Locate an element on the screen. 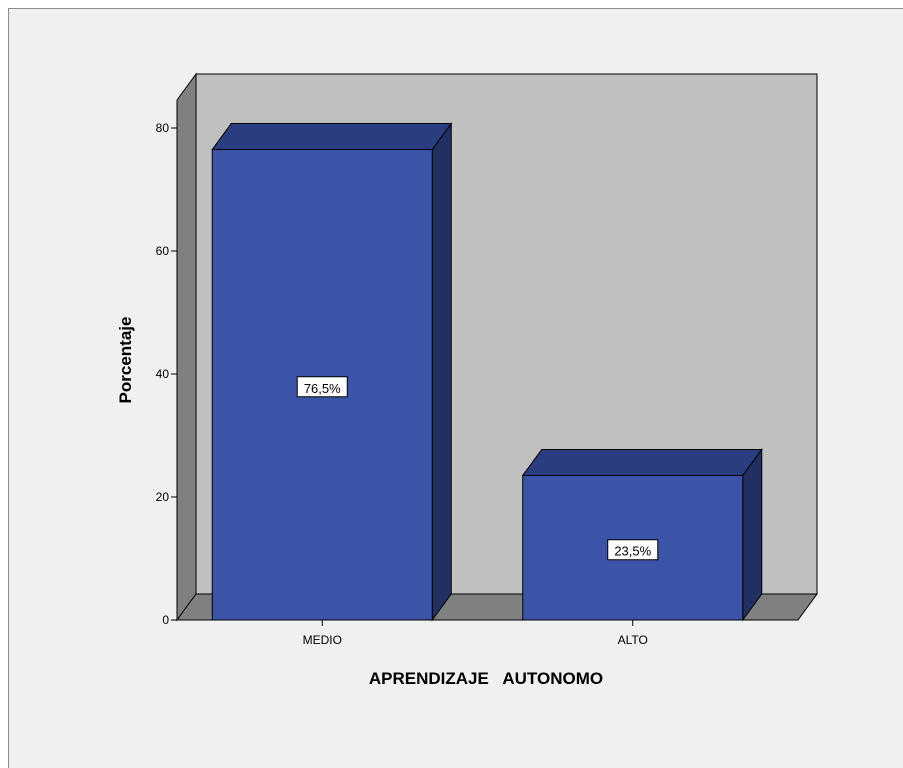 Image resolution: width=903 pixels, height=768 pixels. plot-left-wall is located at coordinates (186, 347).